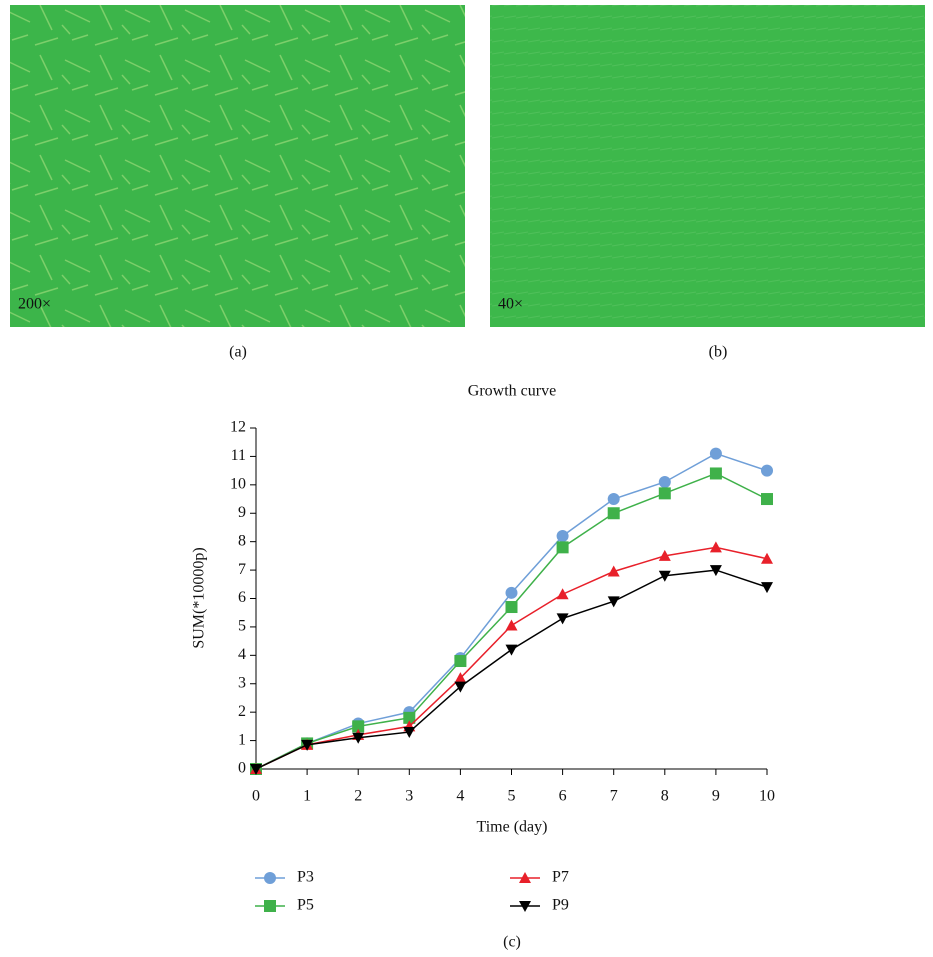 Image resolution: width=933 pixels, height=957 pixels. I want to click on series-line, so click(511, 658).